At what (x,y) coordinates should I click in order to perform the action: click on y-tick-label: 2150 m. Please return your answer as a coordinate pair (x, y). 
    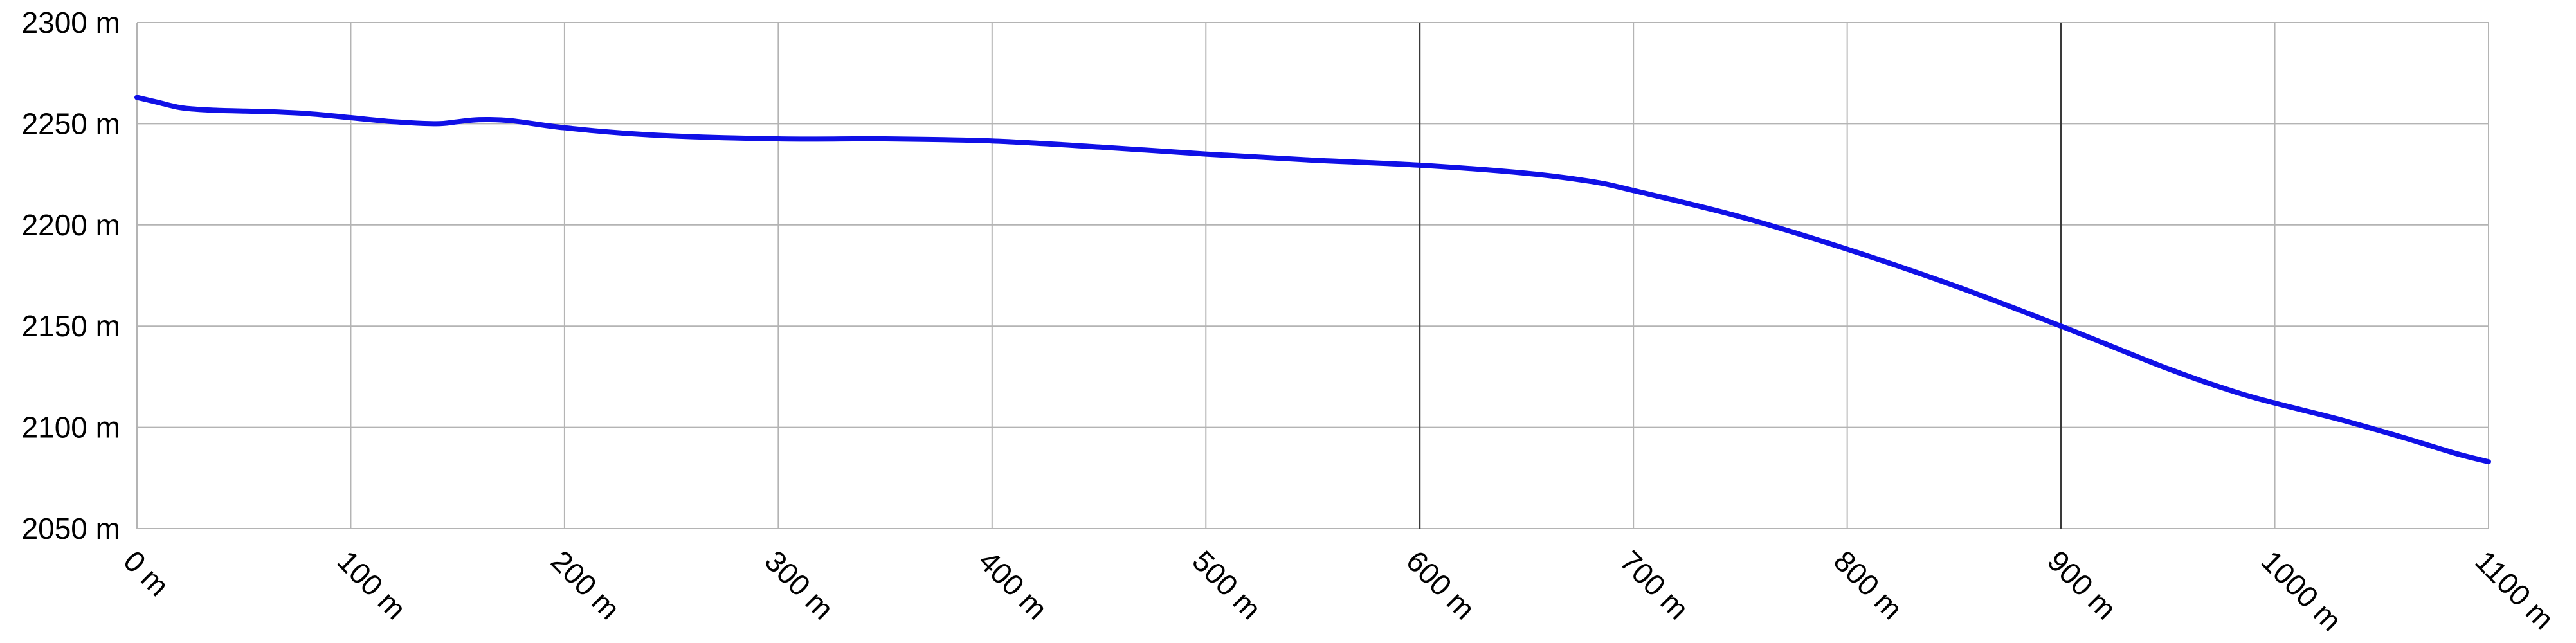
    Looking at the image, I should click on (71, 326).